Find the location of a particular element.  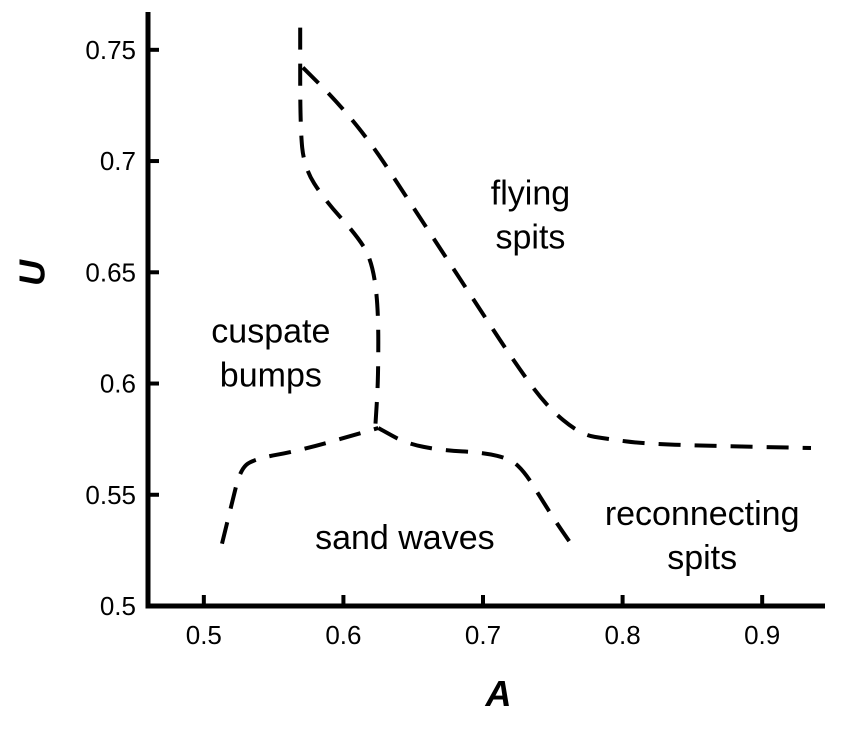

y-tick-label: 0.55 is located at coordinates (110, 495).